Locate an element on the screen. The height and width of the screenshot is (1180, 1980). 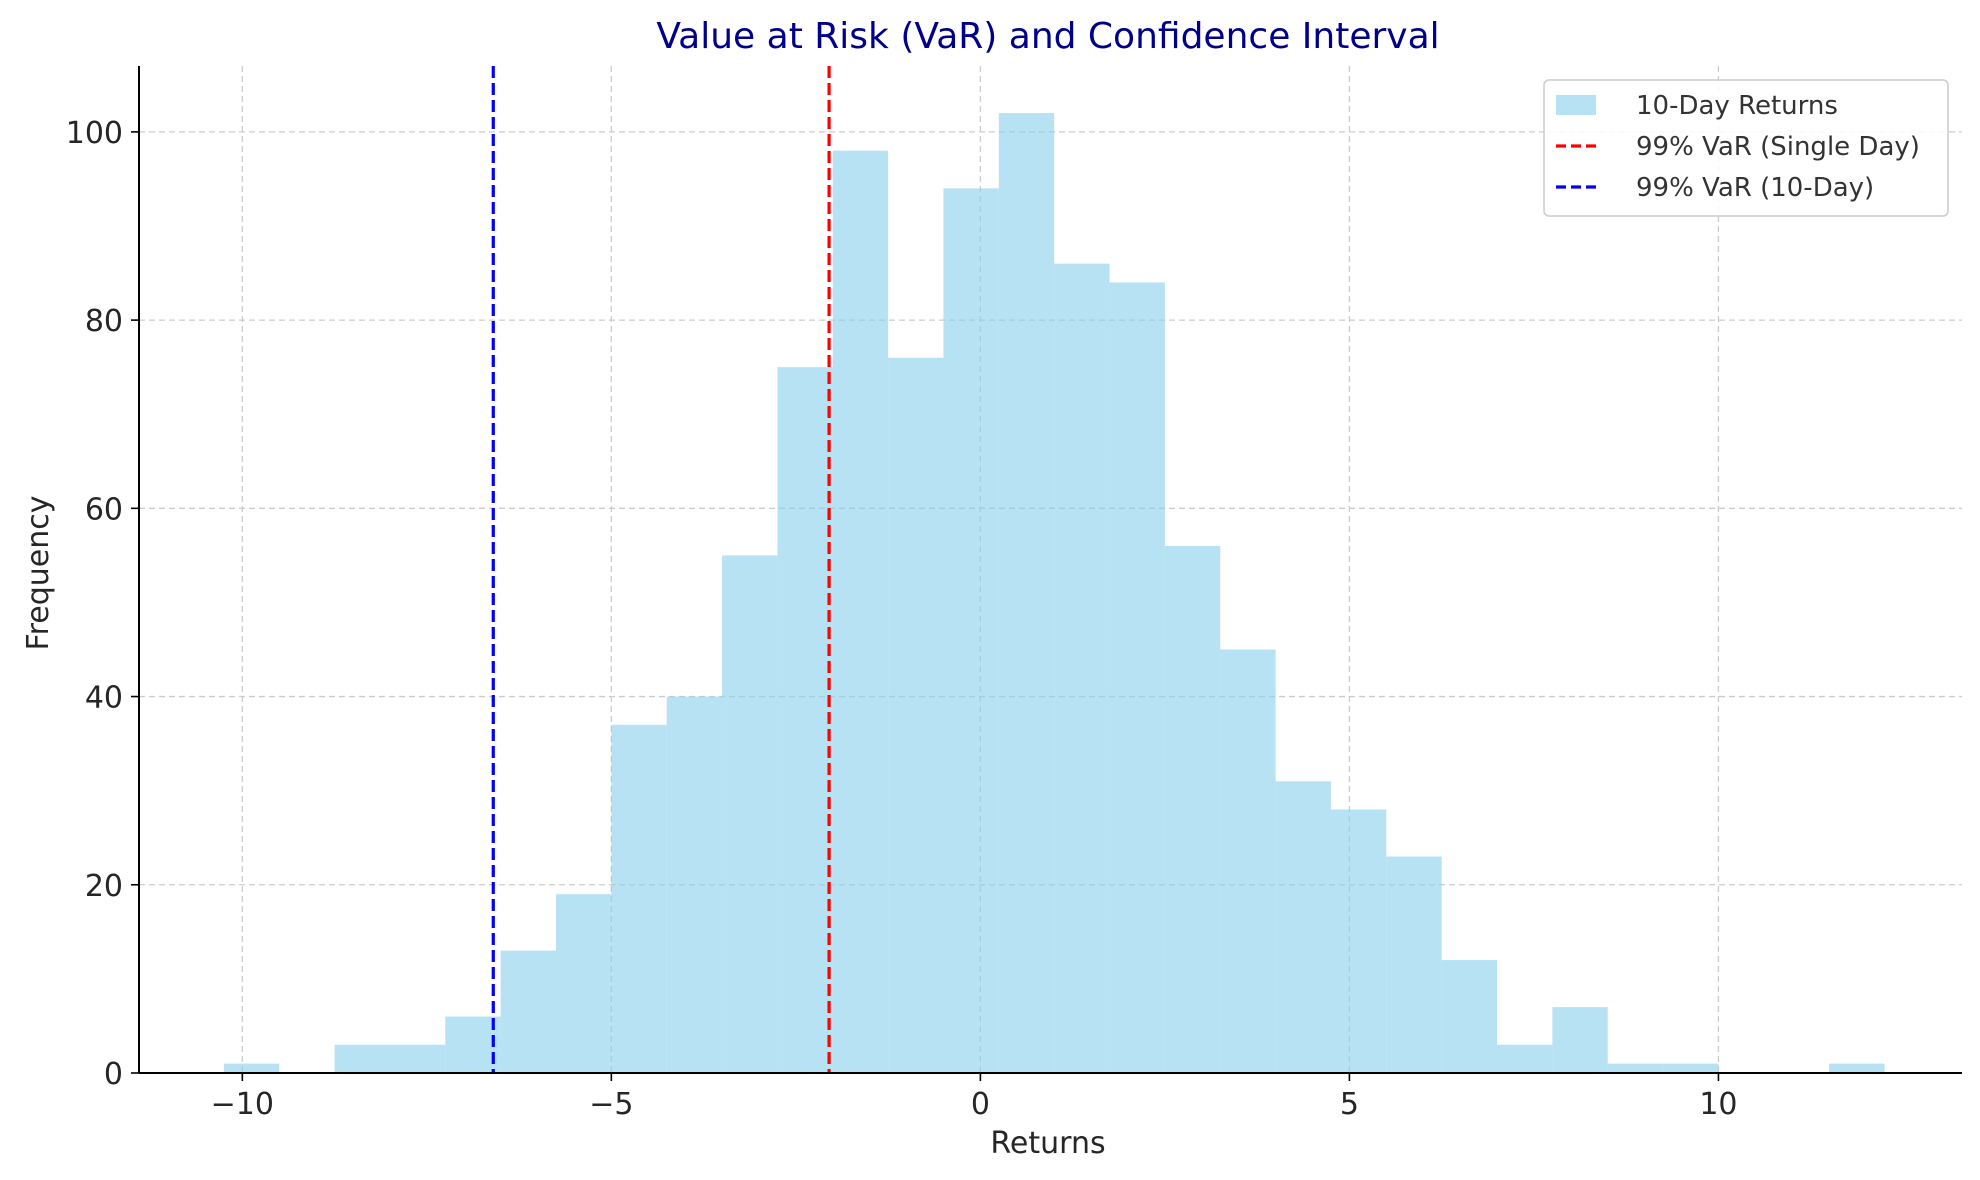
y-tick-label: 40 is located at coordinates (104, 698).